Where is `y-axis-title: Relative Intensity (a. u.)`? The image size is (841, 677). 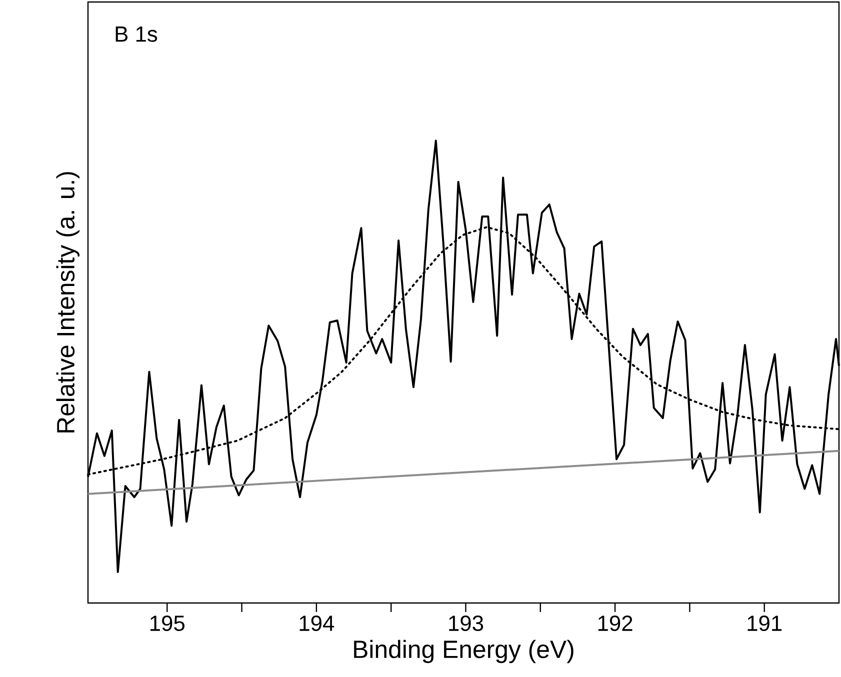 y-axis-title: Relative Intensity (a. u.) is located at coordinates (68, 302).